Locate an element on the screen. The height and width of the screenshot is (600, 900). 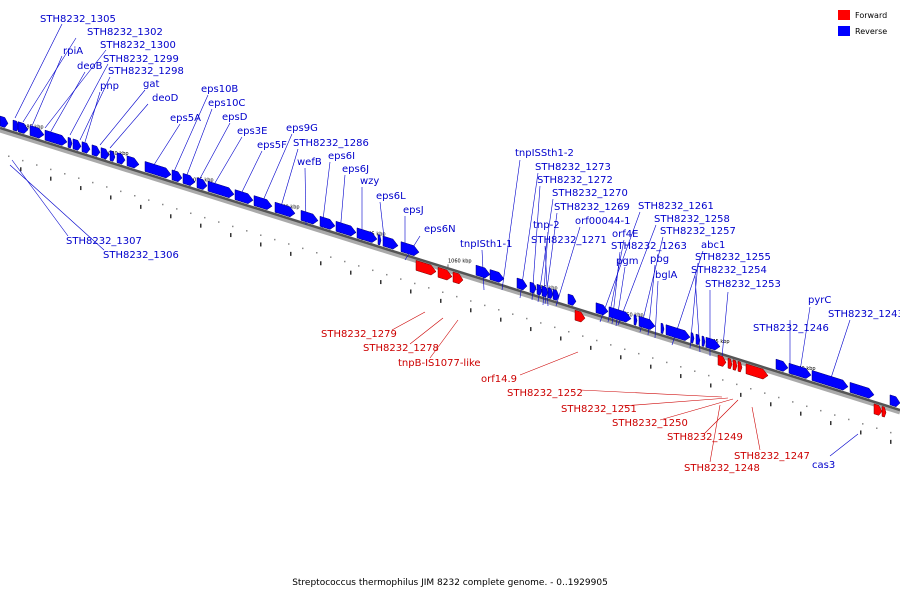
gene-label: STH8232_1251 is located at coordinates (599, 409).